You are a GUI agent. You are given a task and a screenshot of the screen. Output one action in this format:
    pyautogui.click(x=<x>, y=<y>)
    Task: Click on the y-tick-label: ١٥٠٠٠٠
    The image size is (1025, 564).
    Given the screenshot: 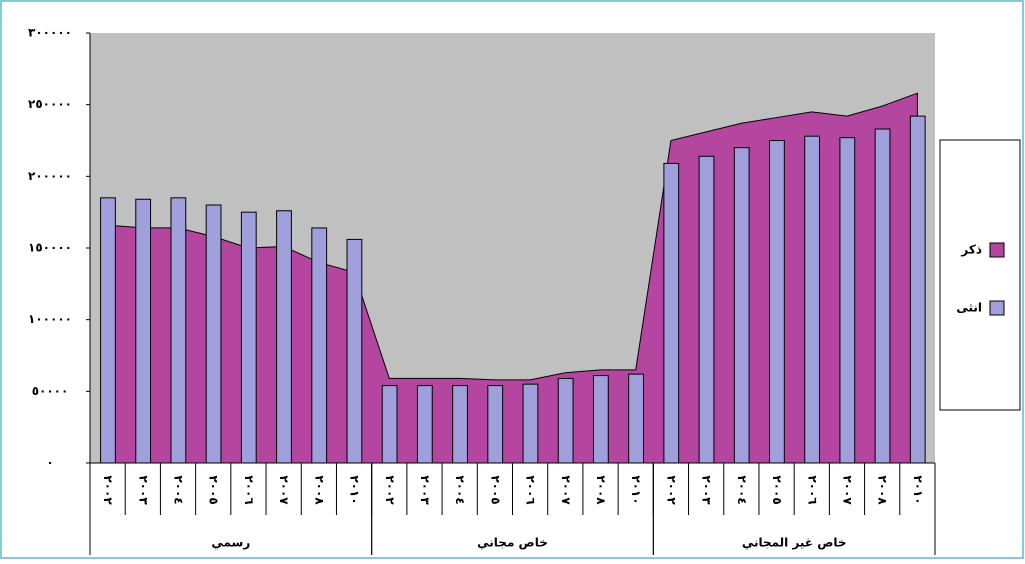 What is the action you would take?
    pyautogui.click(x=50, y=248)
    